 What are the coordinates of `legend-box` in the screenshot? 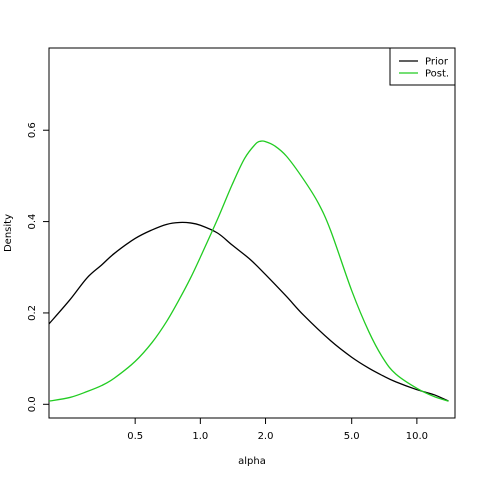 It's located at (422, 66).